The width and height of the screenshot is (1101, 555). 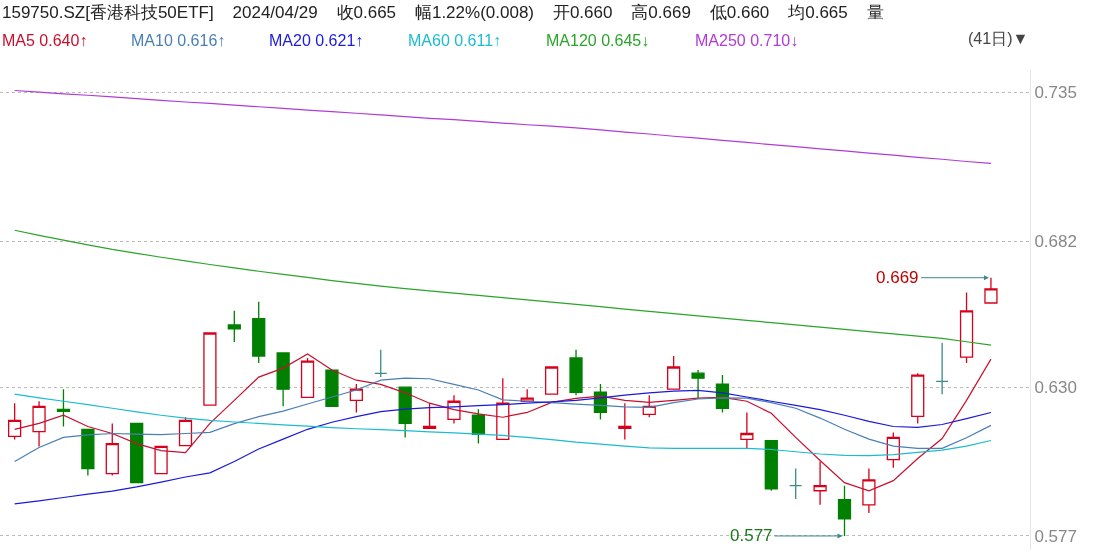 What do you see at coordinates (747, 40) in the screenshot?
I see `text: MA250 0.710↓` at bounding box center [747, 40].